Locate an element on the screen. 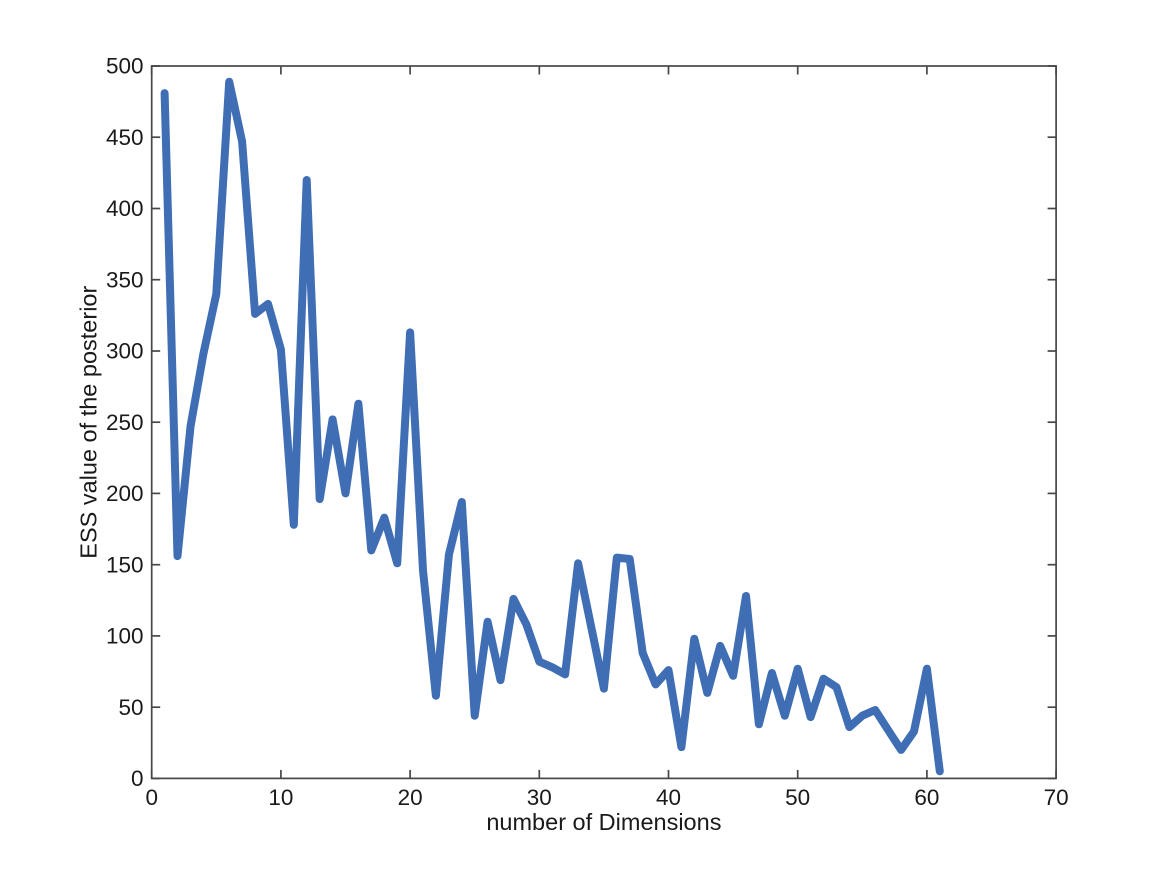 The height and width of the screenshot is (875, 1166). svg-text: number of Dimensions is located at coordinates (603, 822).